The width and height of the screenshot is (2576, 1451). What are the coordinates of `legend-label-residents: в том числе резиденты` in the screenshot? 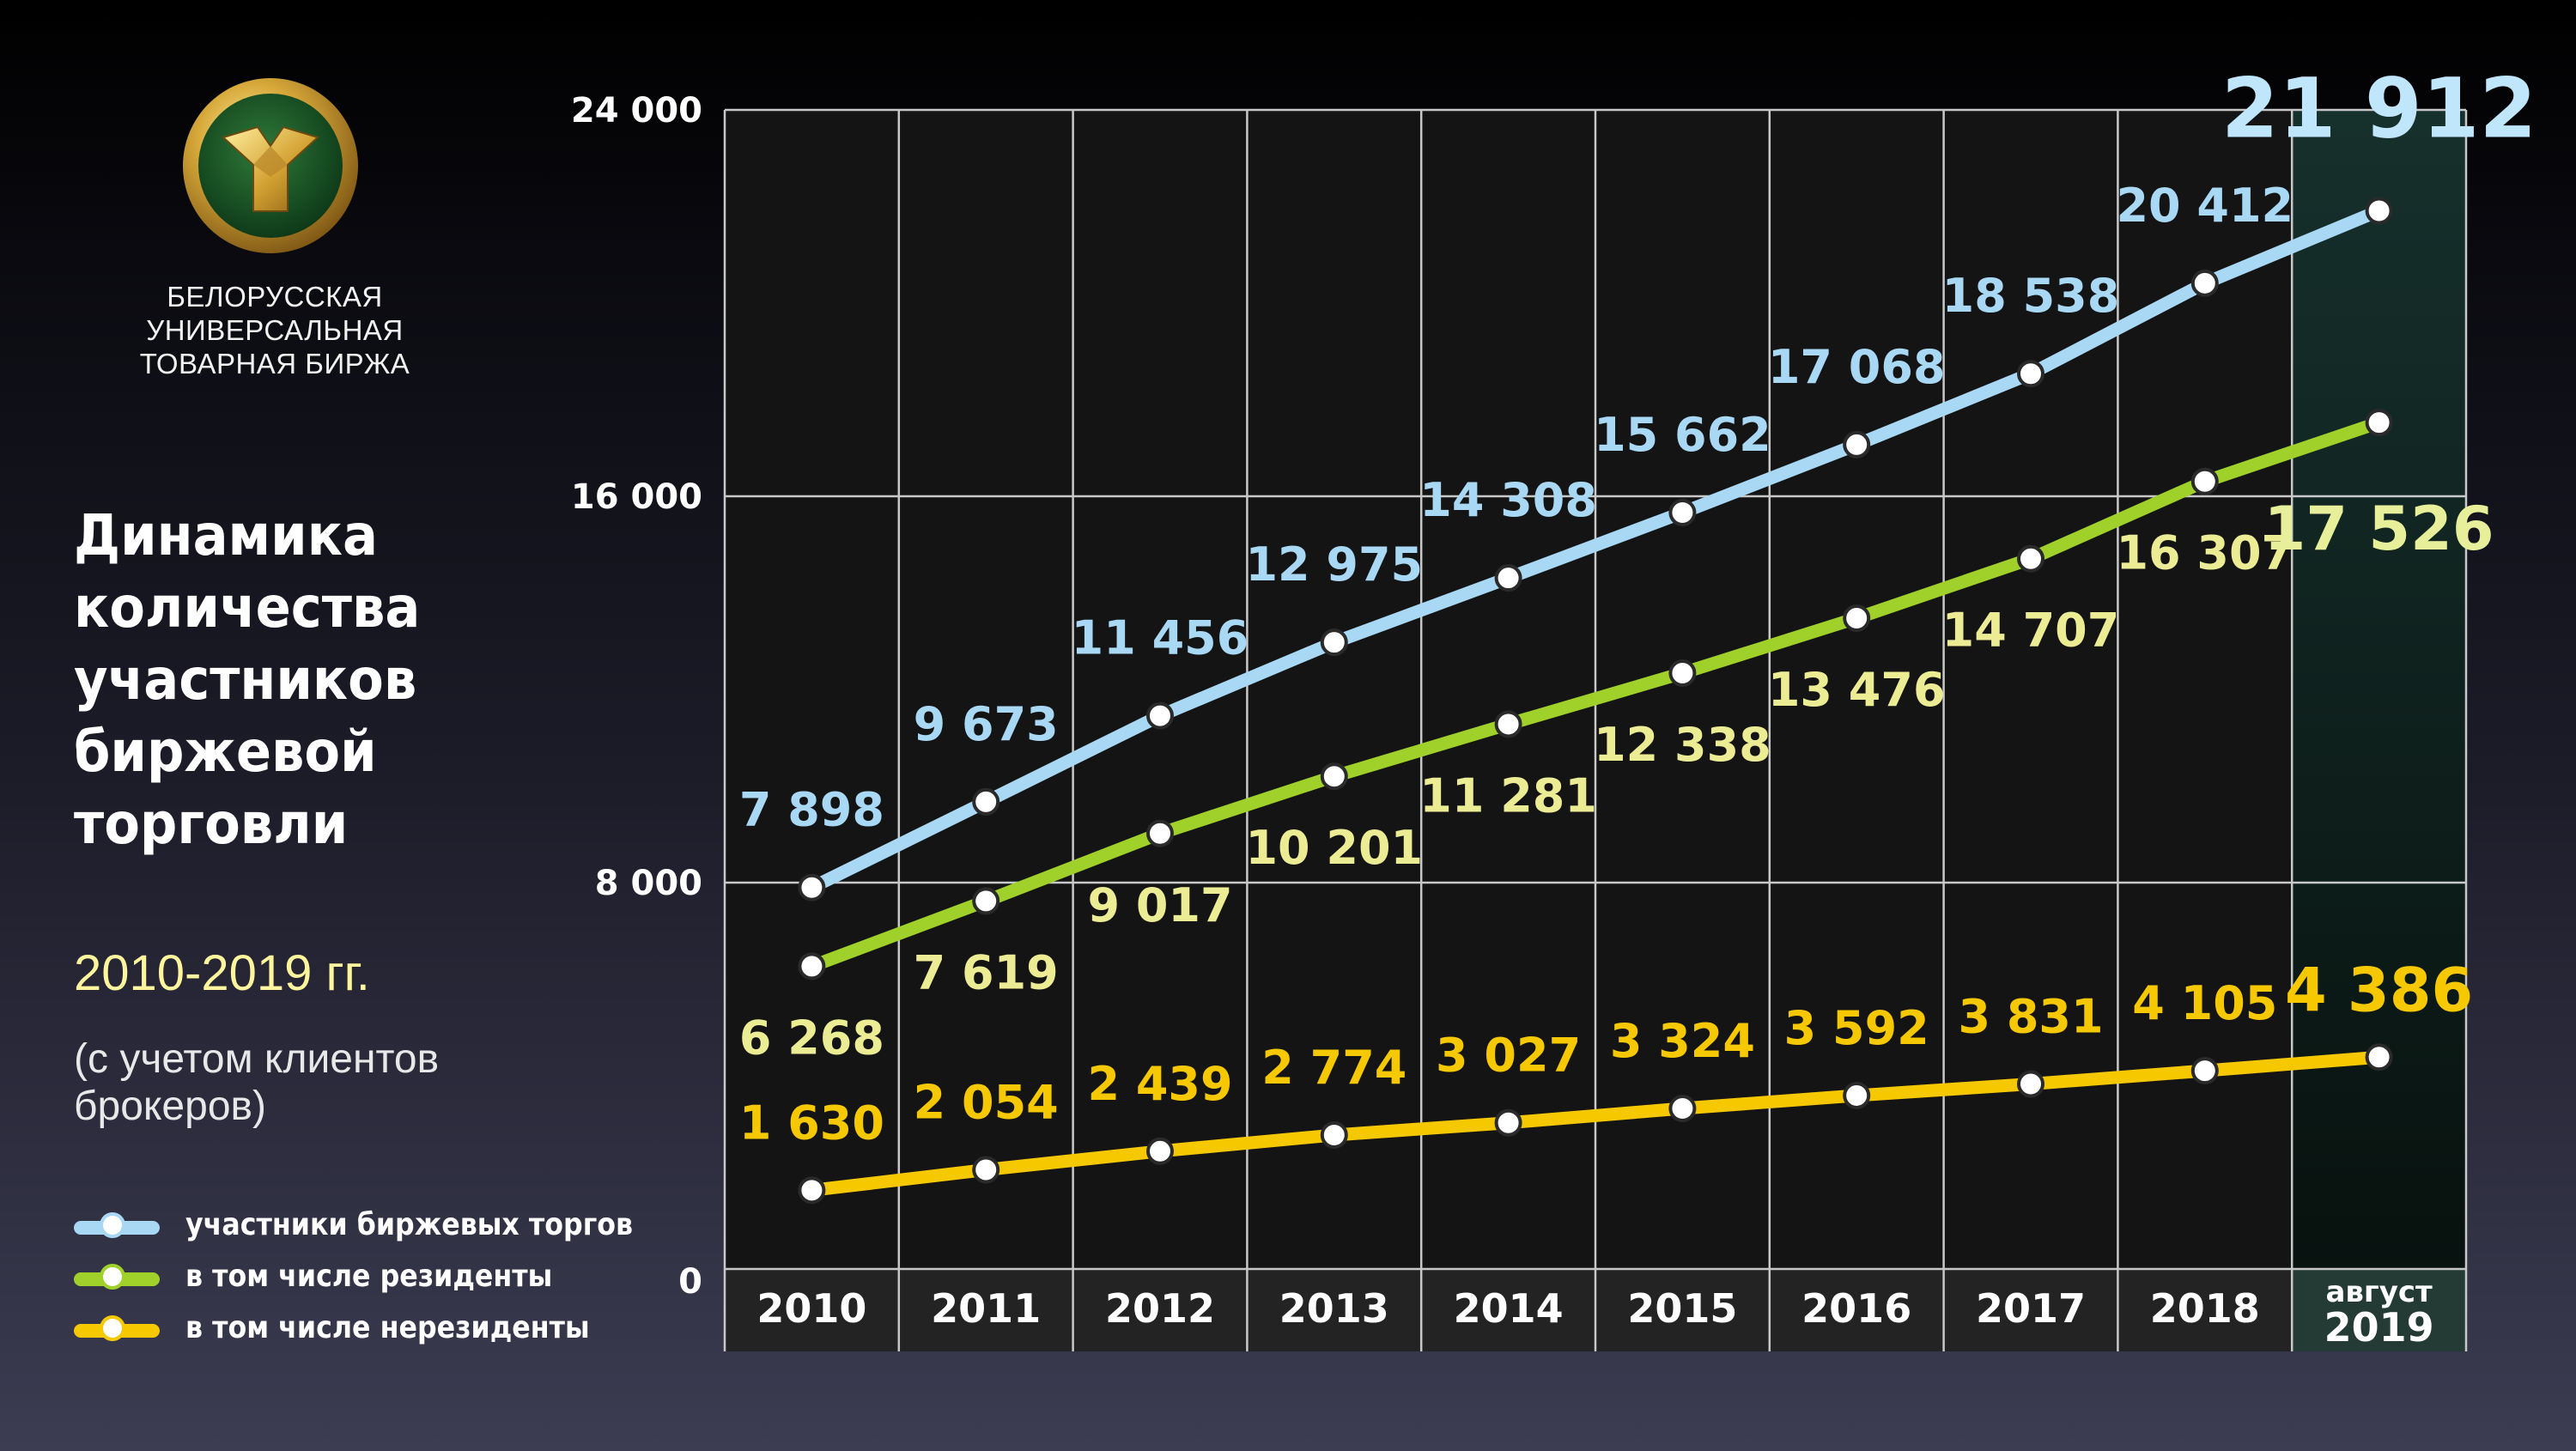 It's located at (369, 1277).